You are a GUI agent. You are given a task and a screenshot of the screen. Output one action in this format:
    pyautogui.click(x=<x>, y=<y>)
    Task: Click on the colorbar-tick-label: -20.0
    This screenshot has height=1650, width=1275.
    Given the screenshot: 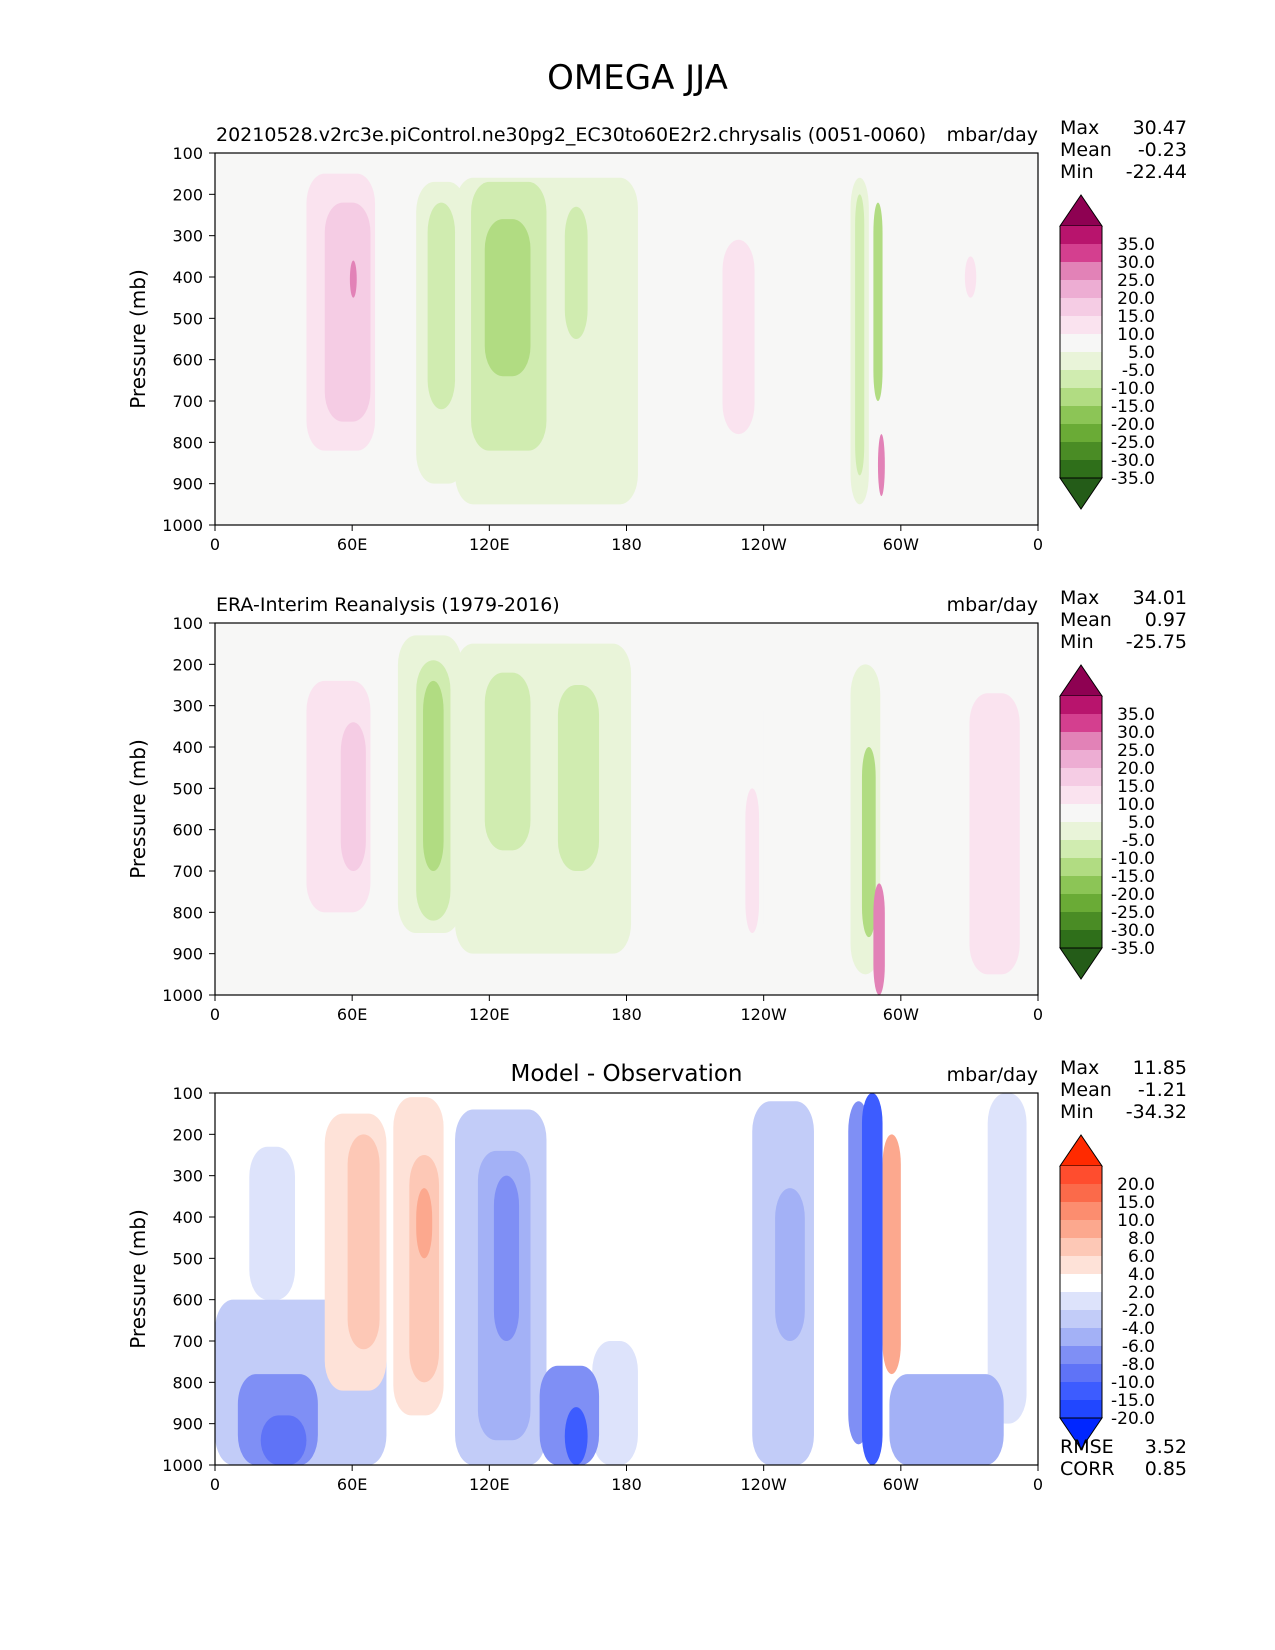 What is the action you would take?
    pyautogui.click(x=1133, y=425)
    